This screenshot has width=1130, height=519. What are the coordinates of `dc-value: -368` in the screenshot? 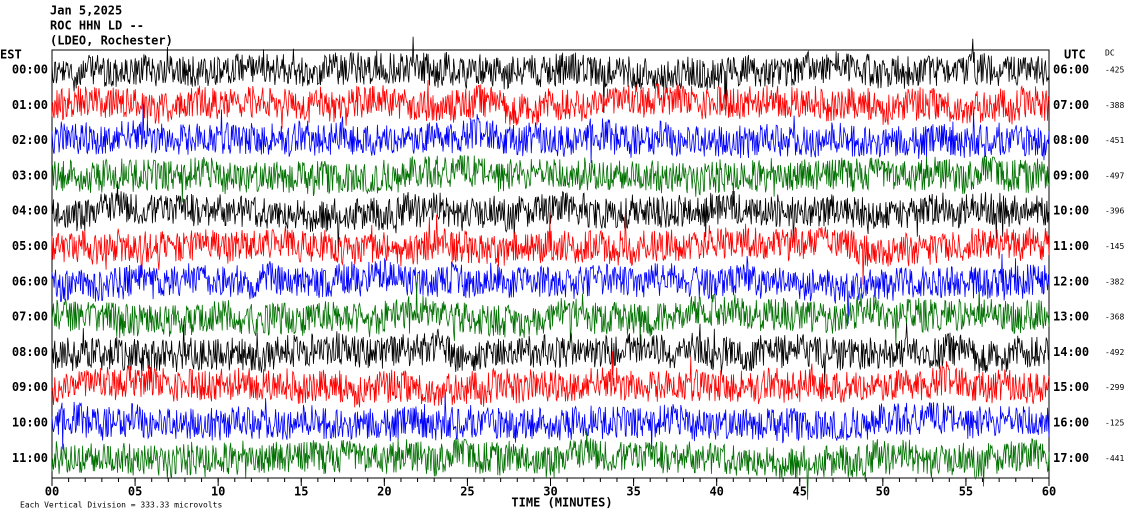 It's located at (1114, 317).